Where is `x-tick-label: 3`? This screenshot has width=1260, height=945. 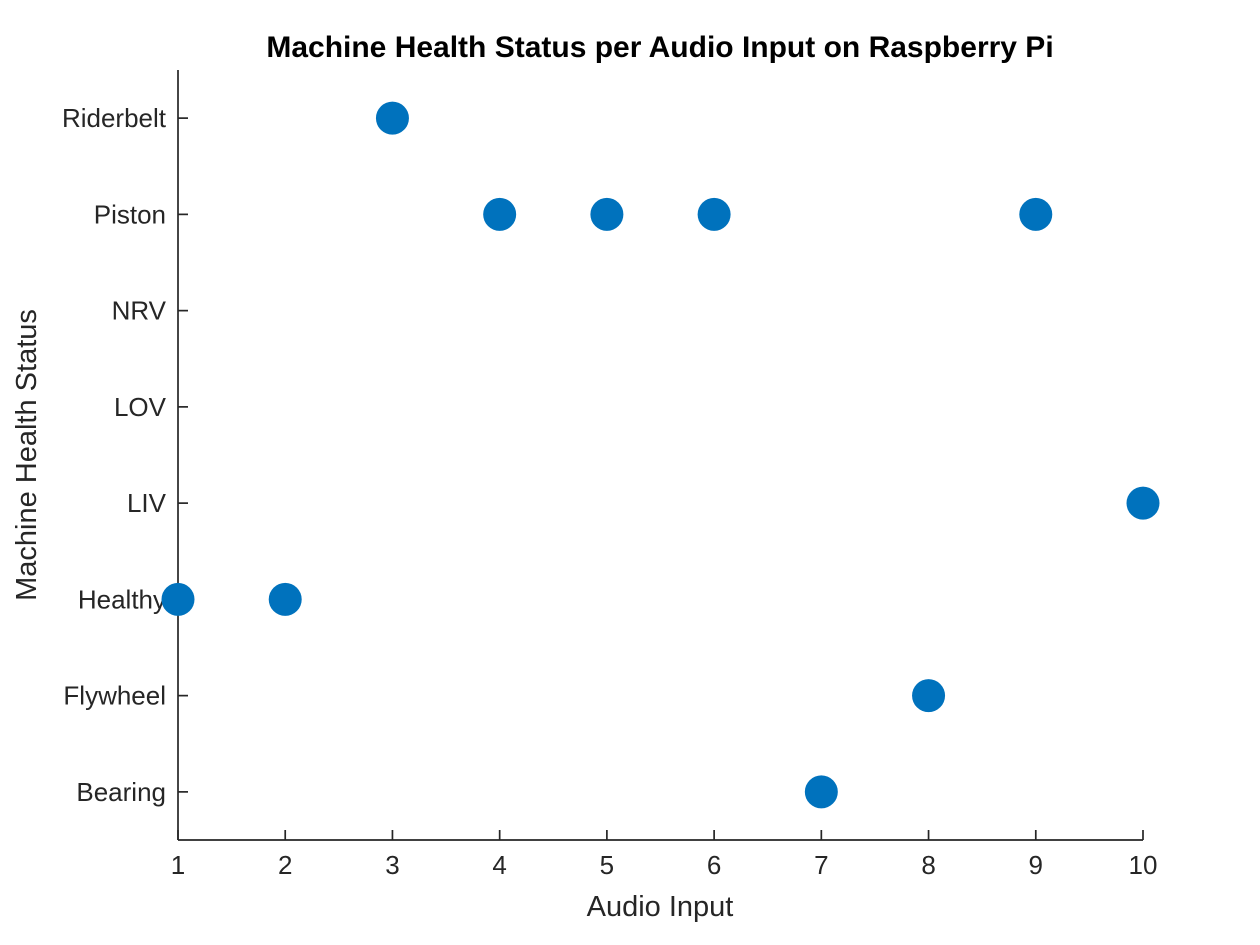
x-tick-label: 3 is located at coordinates (392, 865).